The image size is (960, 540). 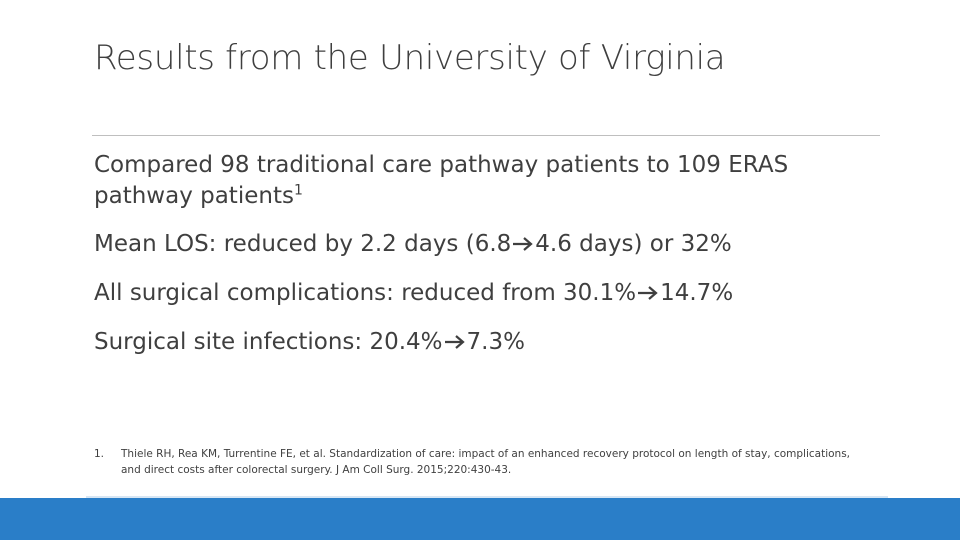 What do you see at coordinates (99, 454) in the screenshot?
I see `footnote-number: 1.` at bounding box center [99, 454].